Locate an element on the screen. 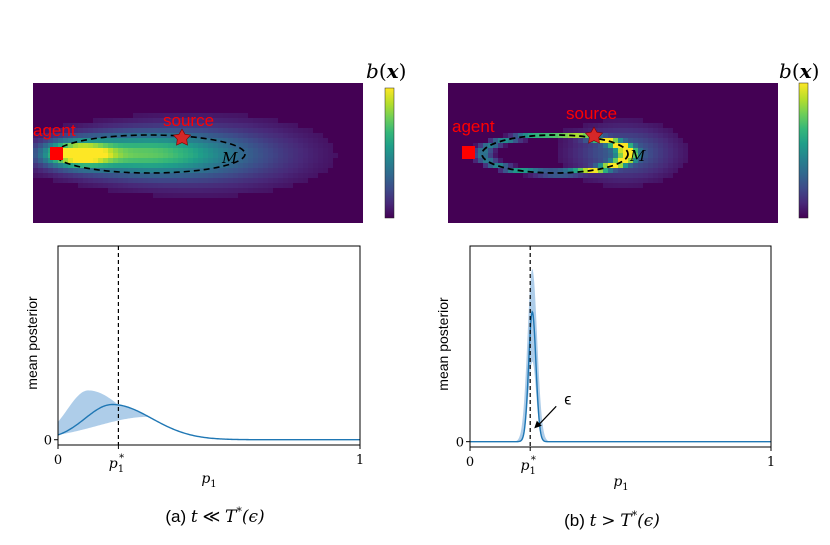  source-label: source is located at coordinates (188, 120).